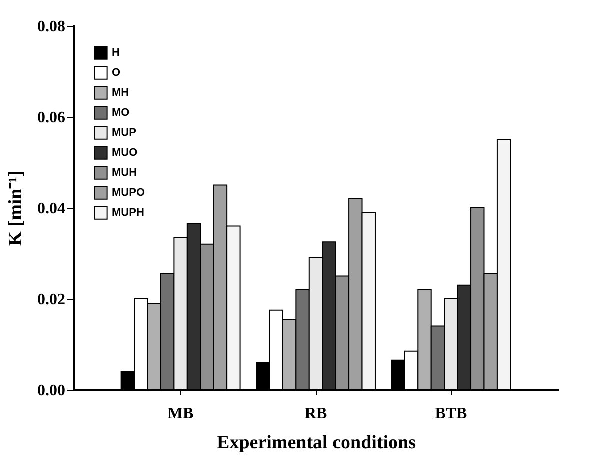 The width and height of the screenshot is (616, 462). I want to click on legend-label: MUO, so click(125, 153).